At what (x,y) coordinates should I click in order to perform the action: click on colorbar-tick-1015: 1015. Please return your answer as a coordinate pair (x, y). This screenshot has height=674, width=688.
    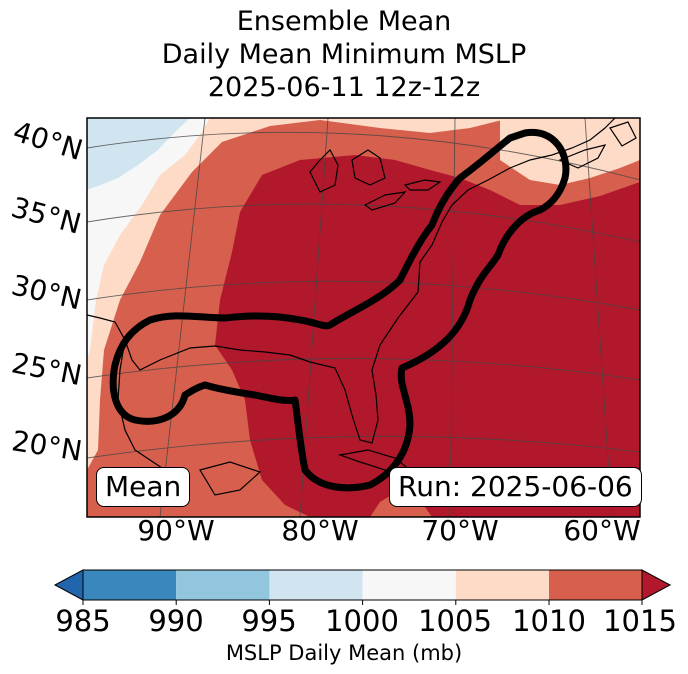
    Looking at the image, I should click on (640, 621).